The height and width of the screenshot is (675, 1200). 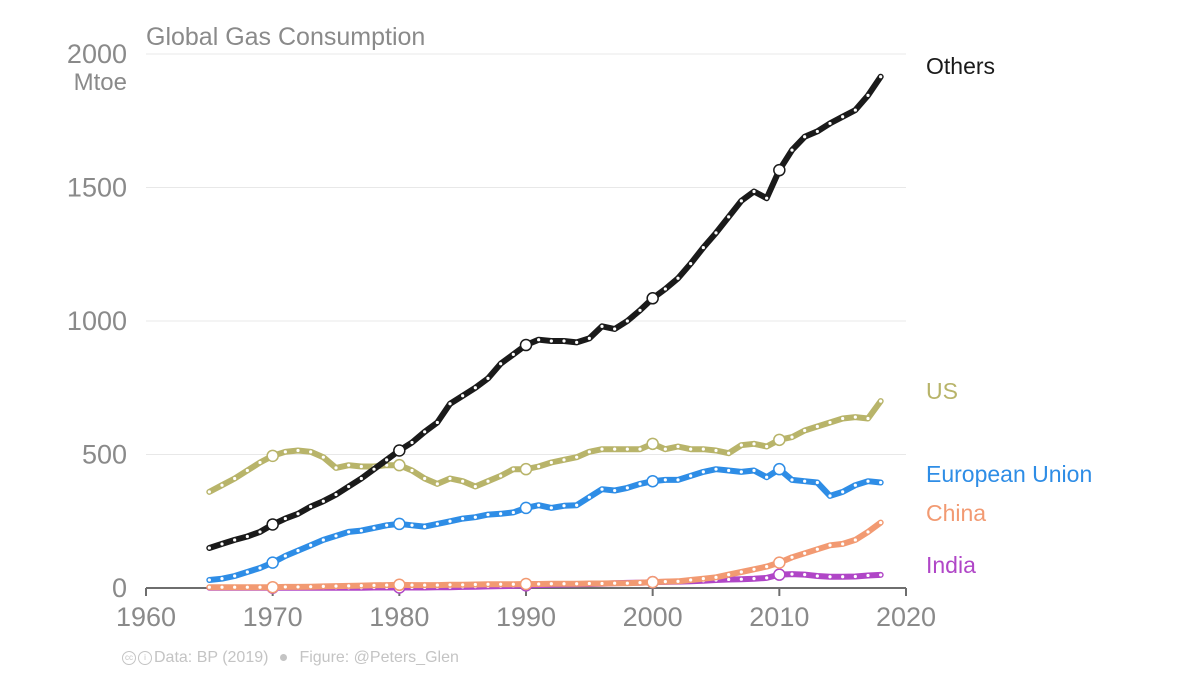 I want to click on attribution-icon: i, so click(x=145, y=657).